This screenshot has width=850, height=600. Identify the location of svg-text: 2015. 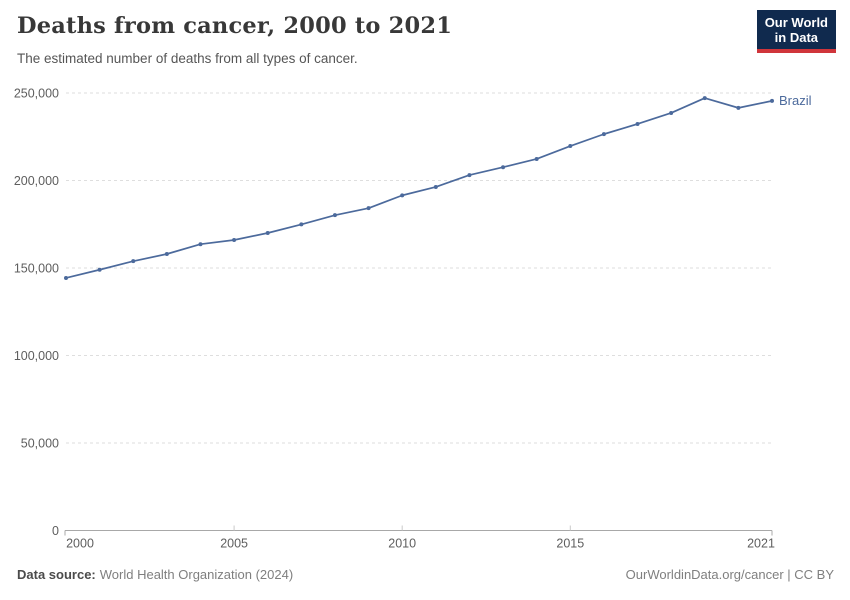
(570, 544).